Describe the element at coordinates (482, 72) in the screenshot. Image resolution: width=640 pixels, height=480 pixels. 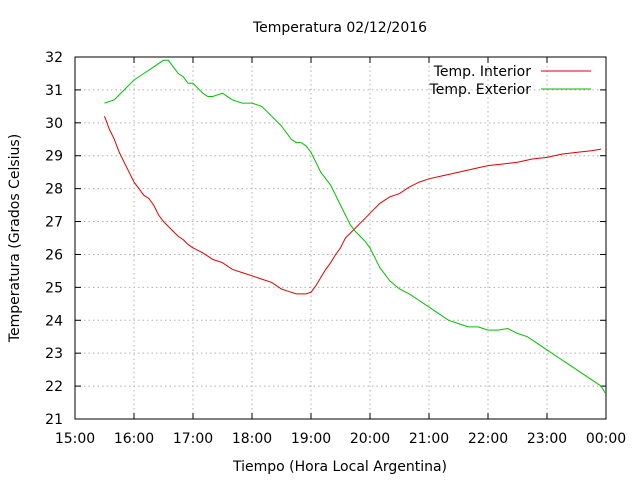
I see `legend-label-interior: Temp. Interior` at that location.